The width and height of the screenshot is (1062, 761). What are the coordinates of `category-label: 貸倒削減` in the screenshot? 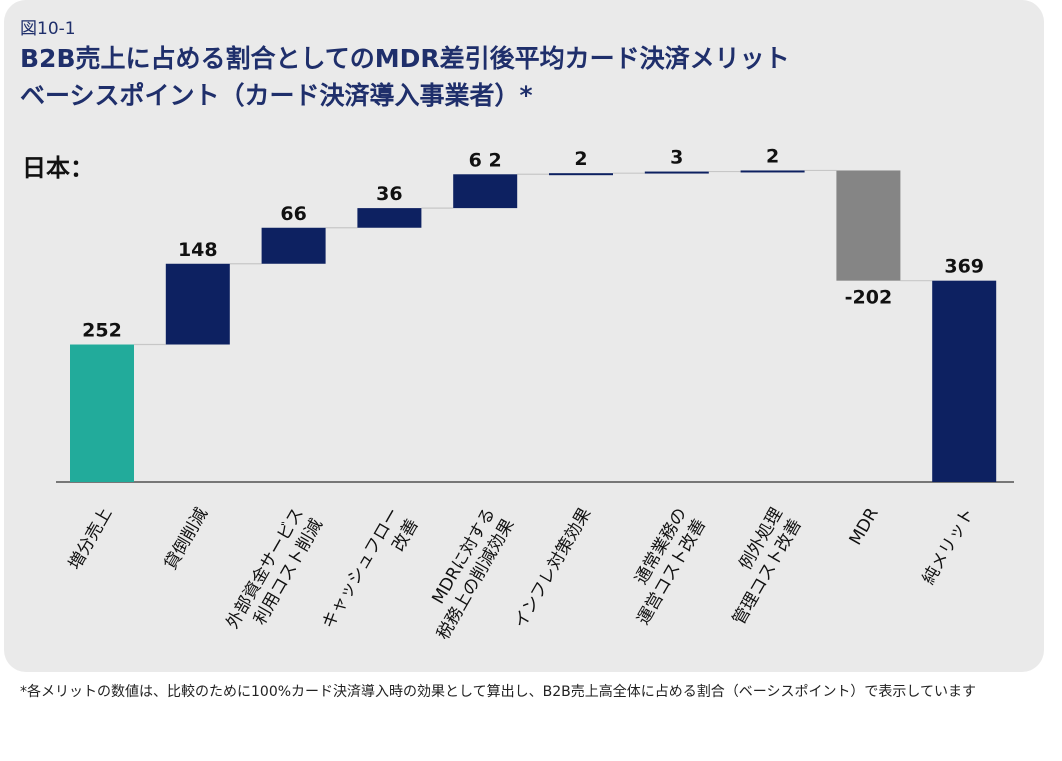 It's located at (186, 539).